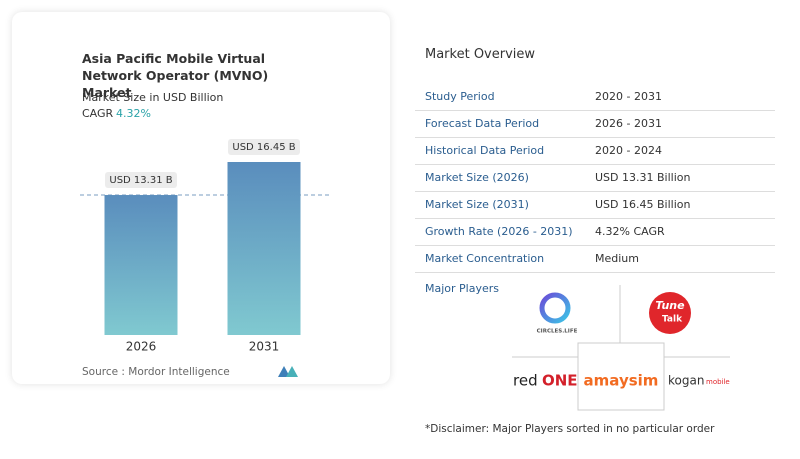 Image resolution: width=800 pixels, height=459 pixels. I want to click on row-label: Growth Rate (2026 - 2031), so click(499, 231).